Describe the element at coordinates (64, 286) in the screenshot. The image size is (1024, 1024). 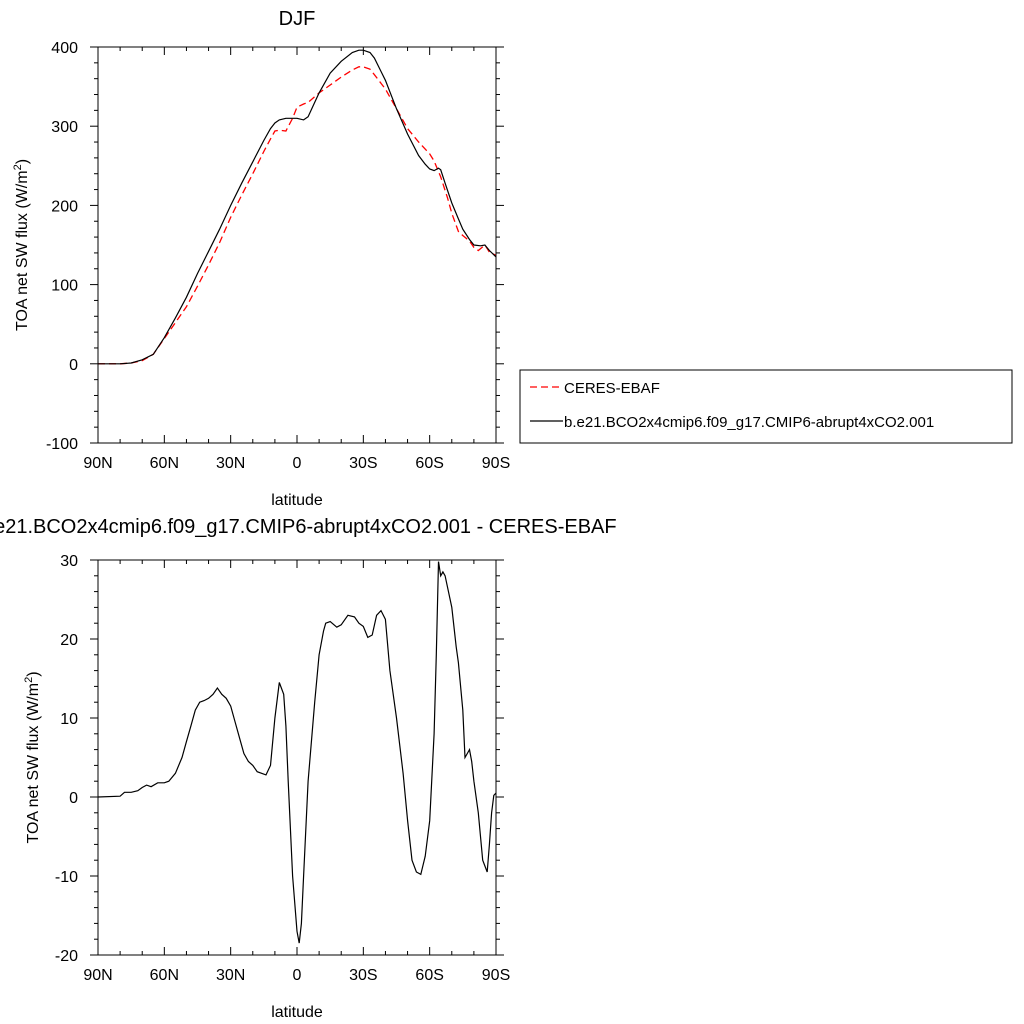
I see `y-tick-label: 100` at that location.